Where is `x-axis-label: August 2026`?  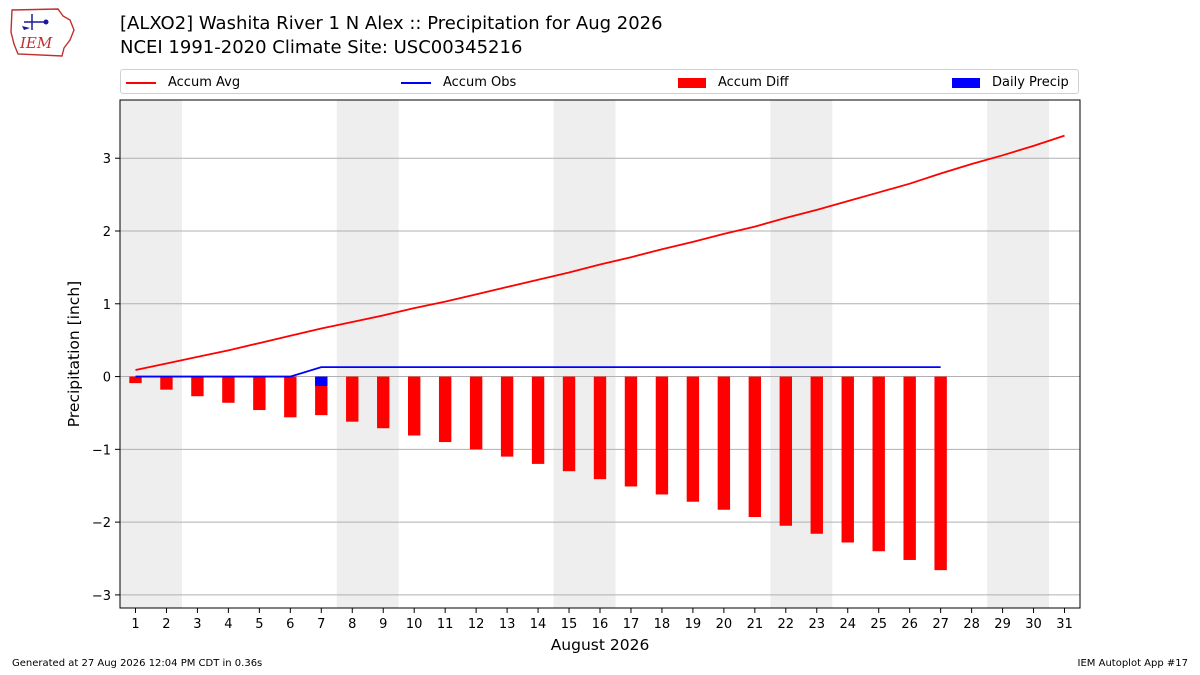
x-axis-label: August 2026 is located at coordinates (600, 645).